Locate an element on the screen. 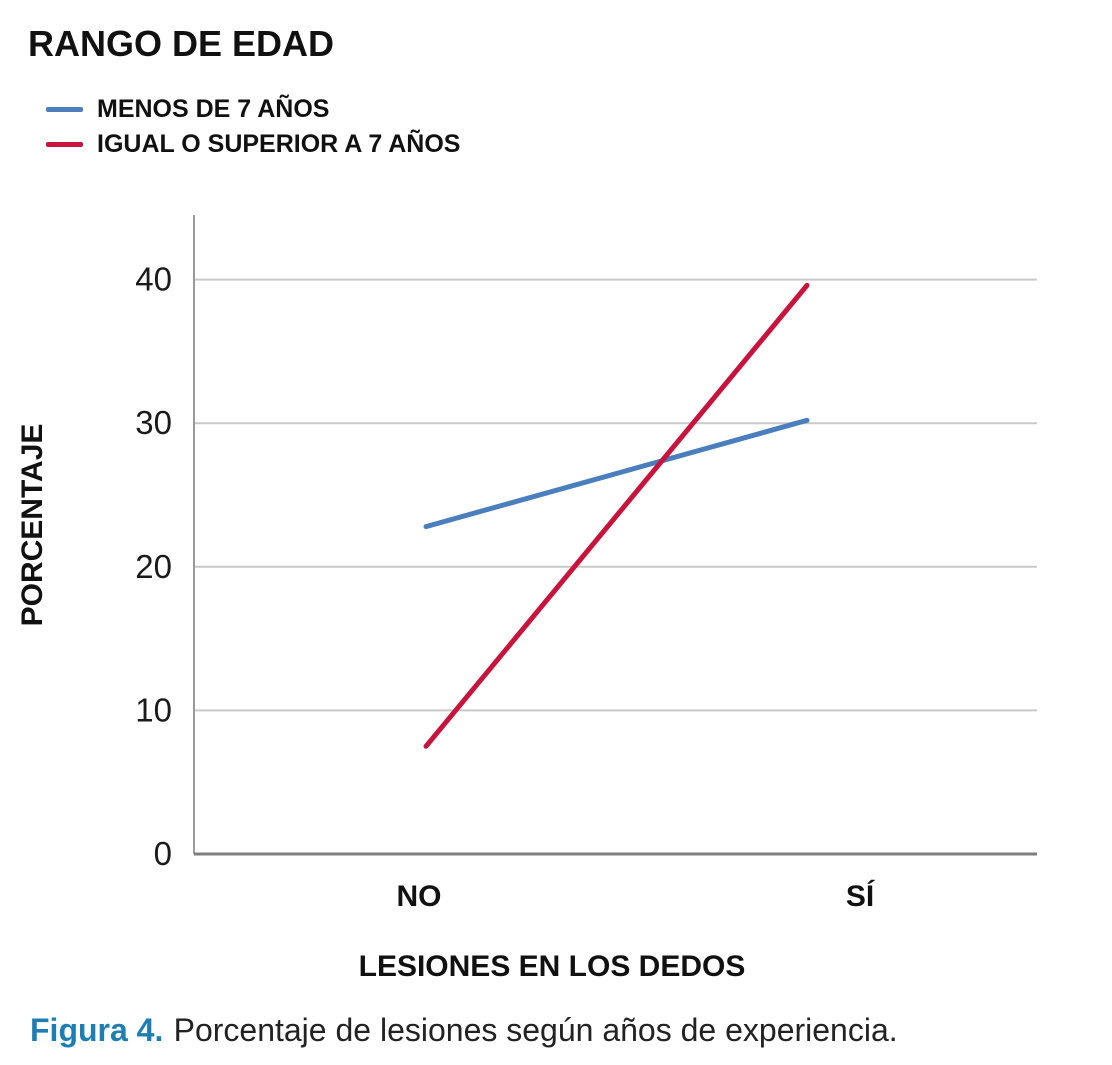  caption-label: Figura 4. is located at coordinates (97, 1030).